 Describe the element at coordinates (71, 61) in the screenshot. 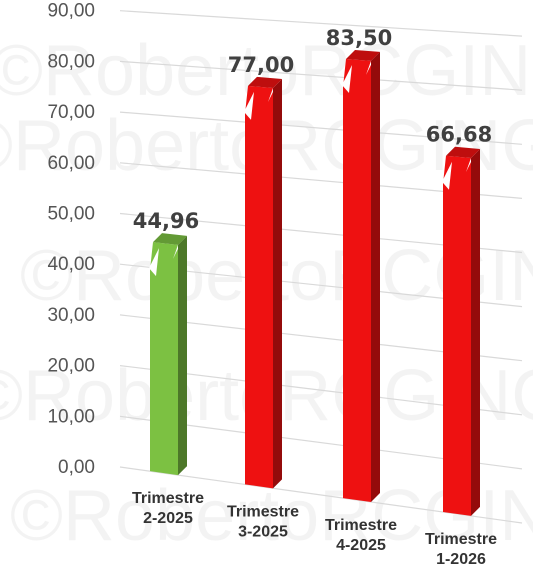

I see `y-tick-label: 80,00` at that location.